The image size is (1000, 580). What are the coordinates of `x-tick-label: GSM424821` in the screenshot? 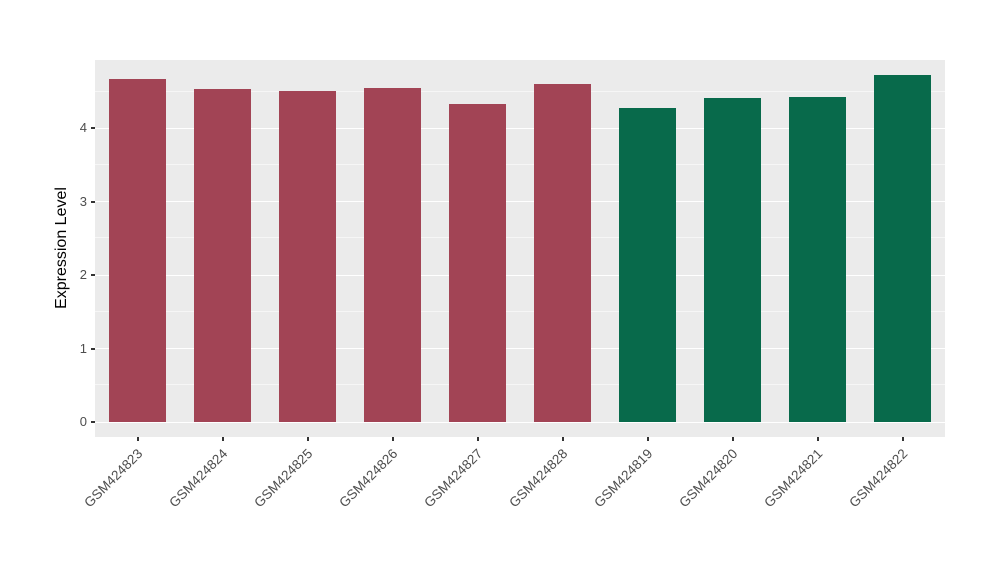 It's located at (793, 478).